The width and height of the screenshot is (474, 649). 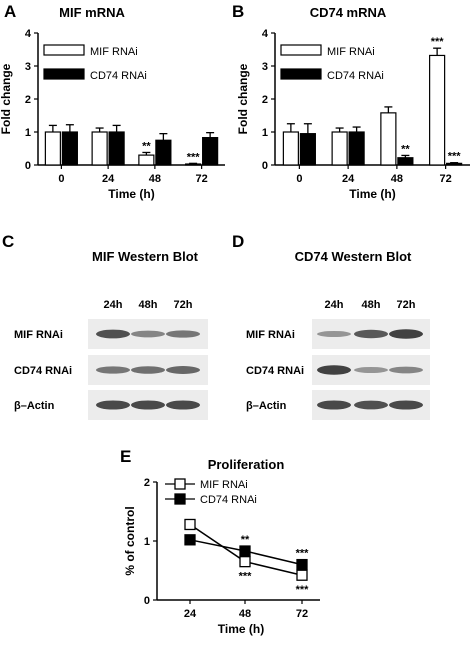 I want to click on y-axis-title: % of control, so click(x=130, y=540).